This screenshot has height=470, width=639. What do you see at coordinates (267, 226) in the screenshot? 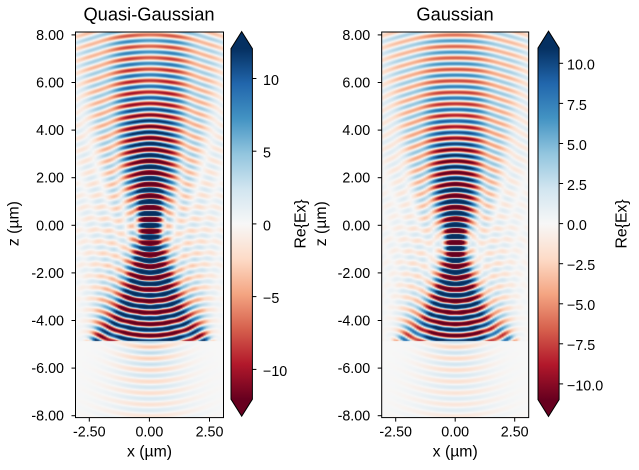
I see `svg-text: 0` at bounding box center [267, 226].